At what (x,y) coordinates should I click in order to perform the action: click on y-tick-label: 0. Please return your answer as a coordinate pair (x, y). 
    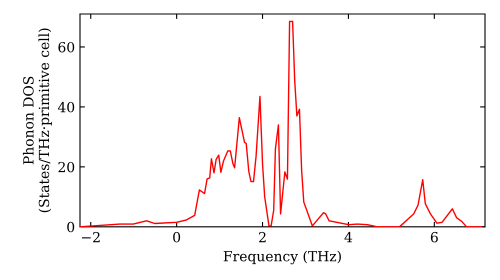
    Looking at the image, I should click on (70, 227).